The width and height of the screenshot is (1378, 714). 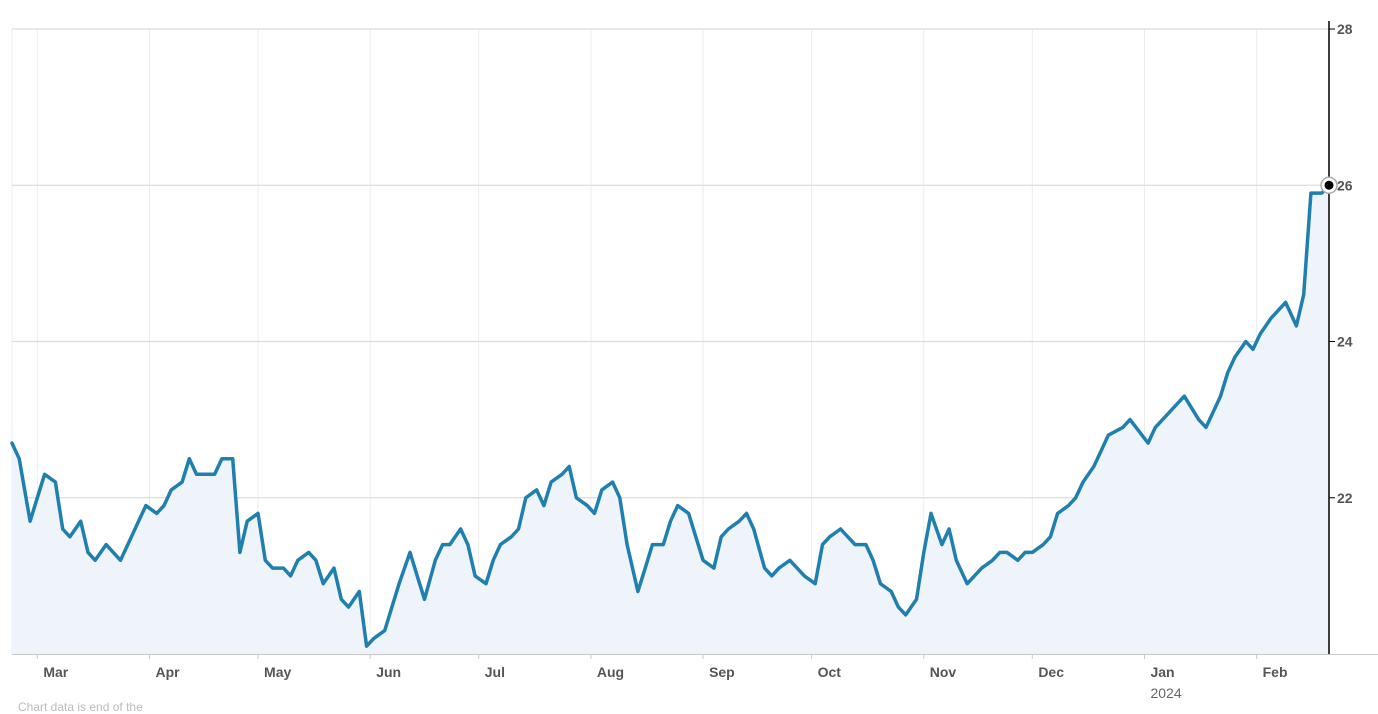 I want to click on y-tick-label-28: 28, so click(x=1345, y=29).